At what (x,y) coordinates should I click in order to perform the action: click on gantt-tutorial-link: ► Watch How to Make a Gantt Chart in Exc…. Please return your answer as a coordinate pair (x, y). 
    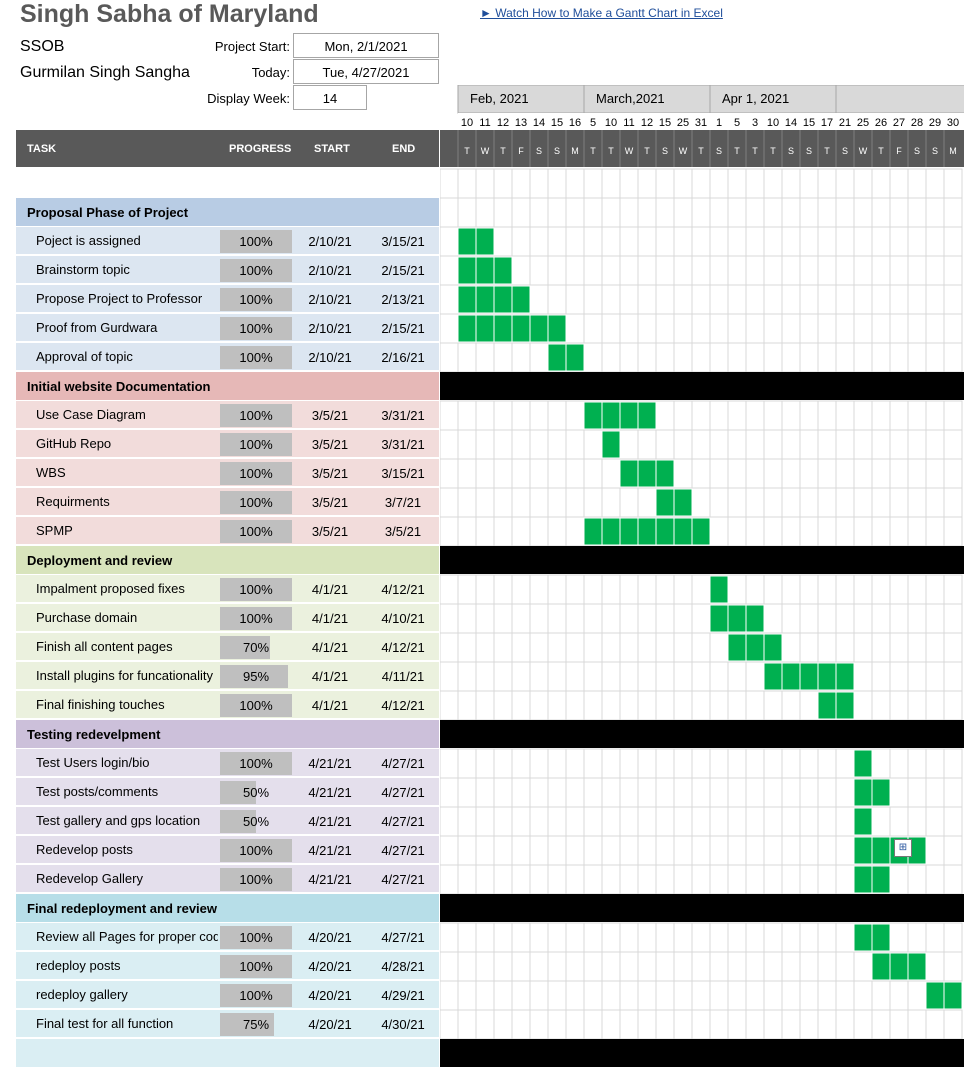
    Looking at the image, I should click on (601, 13).